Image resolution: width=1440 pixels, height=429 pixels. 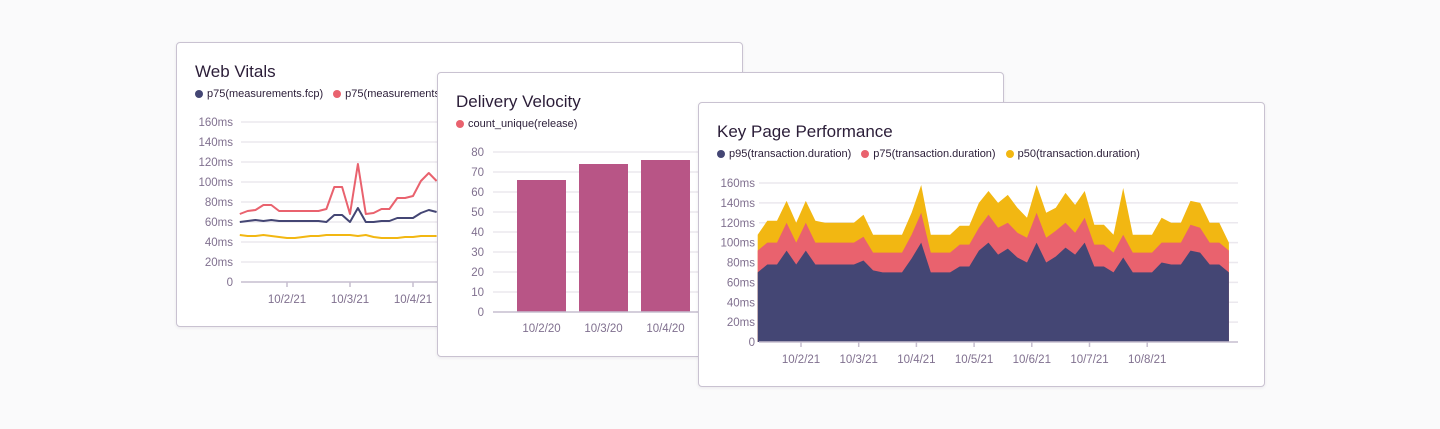 I want to click on legend-item: p75(transaction.duration), so click(x=928, y=154).